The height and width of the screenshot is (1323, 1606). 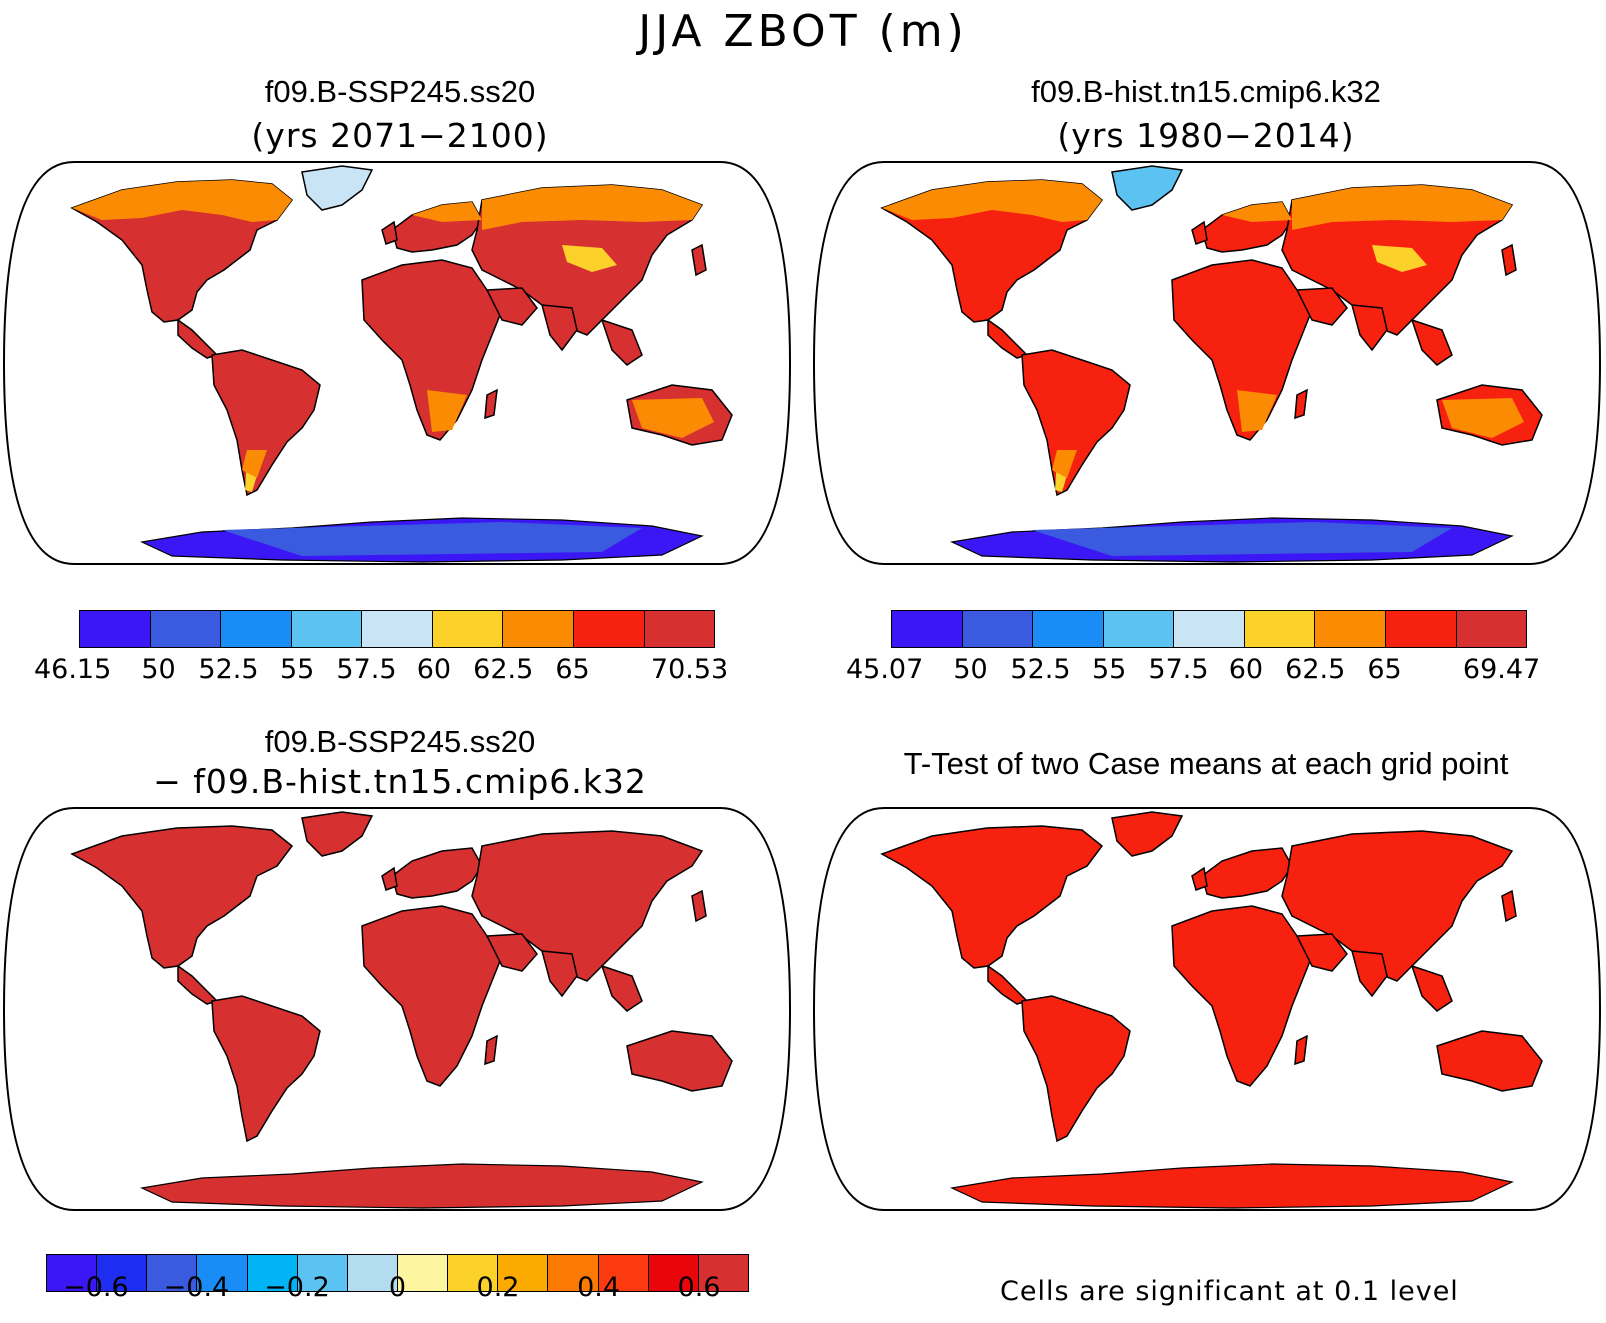 I want to click on colorbar-tick-label: 0, so click(x=397, y=1287).